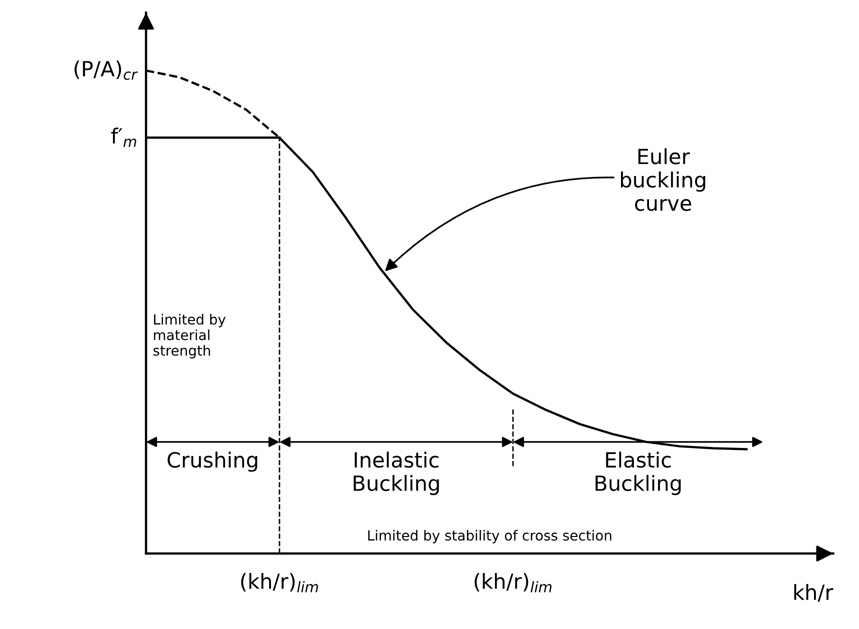 The width and height of the screenshot is (859, 629). Describe the element at coordinates (123, 137) in the screenshot. I see `annotation: f′$_{m}$` at that location.